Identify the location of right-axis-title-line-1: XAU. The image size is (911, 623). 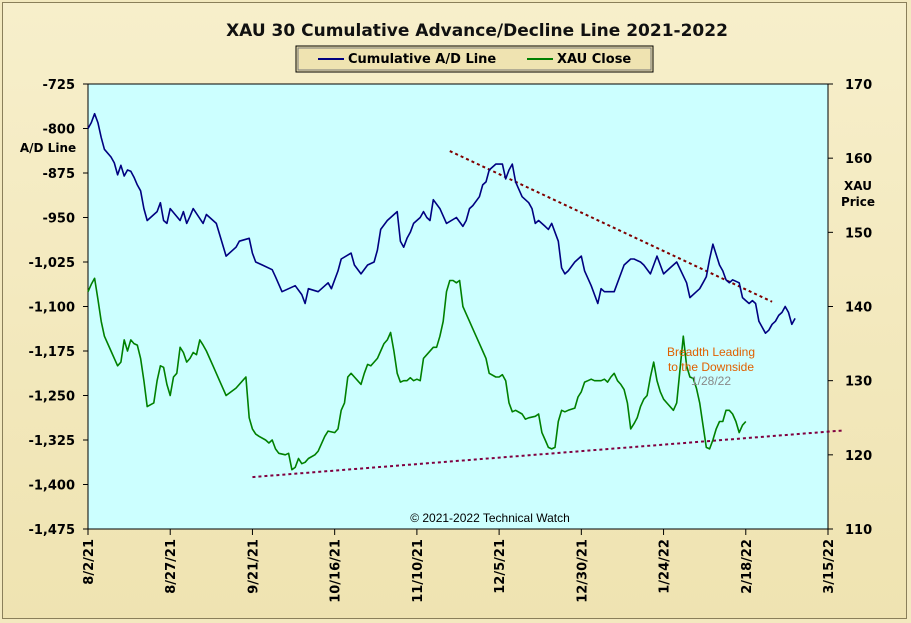
(858, 186).